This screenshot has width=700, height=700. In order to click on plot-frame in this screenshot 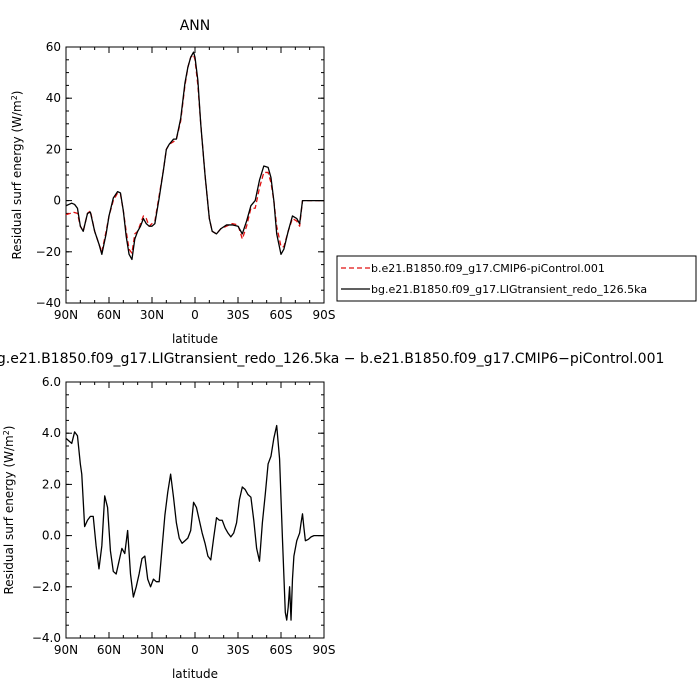, I will do `click(195, 175)`.